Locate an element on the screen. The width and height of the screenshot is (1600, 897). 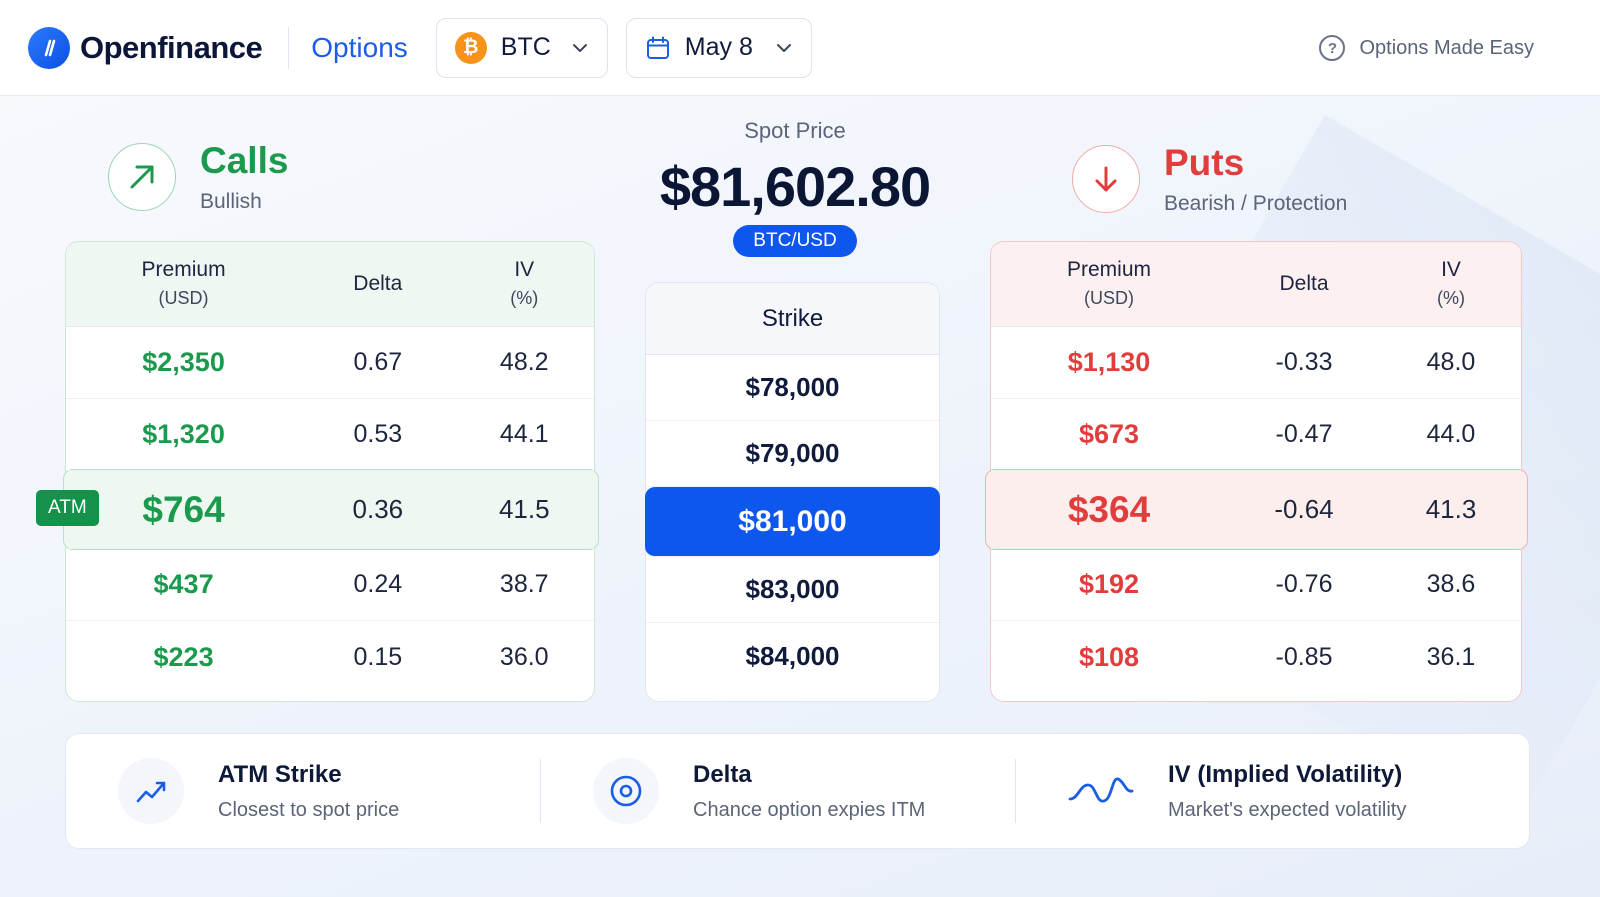
call-iv: 48.2 is located at coordinates (524, 362).